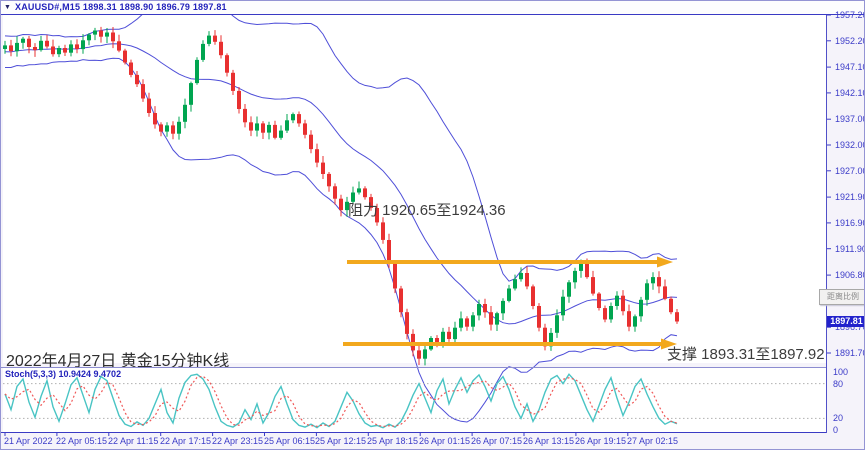  What do you see at coordinates (850, 327) in the screenshot?
I see `price-tick-label: 1896.70` at bounding box center [850, 327].